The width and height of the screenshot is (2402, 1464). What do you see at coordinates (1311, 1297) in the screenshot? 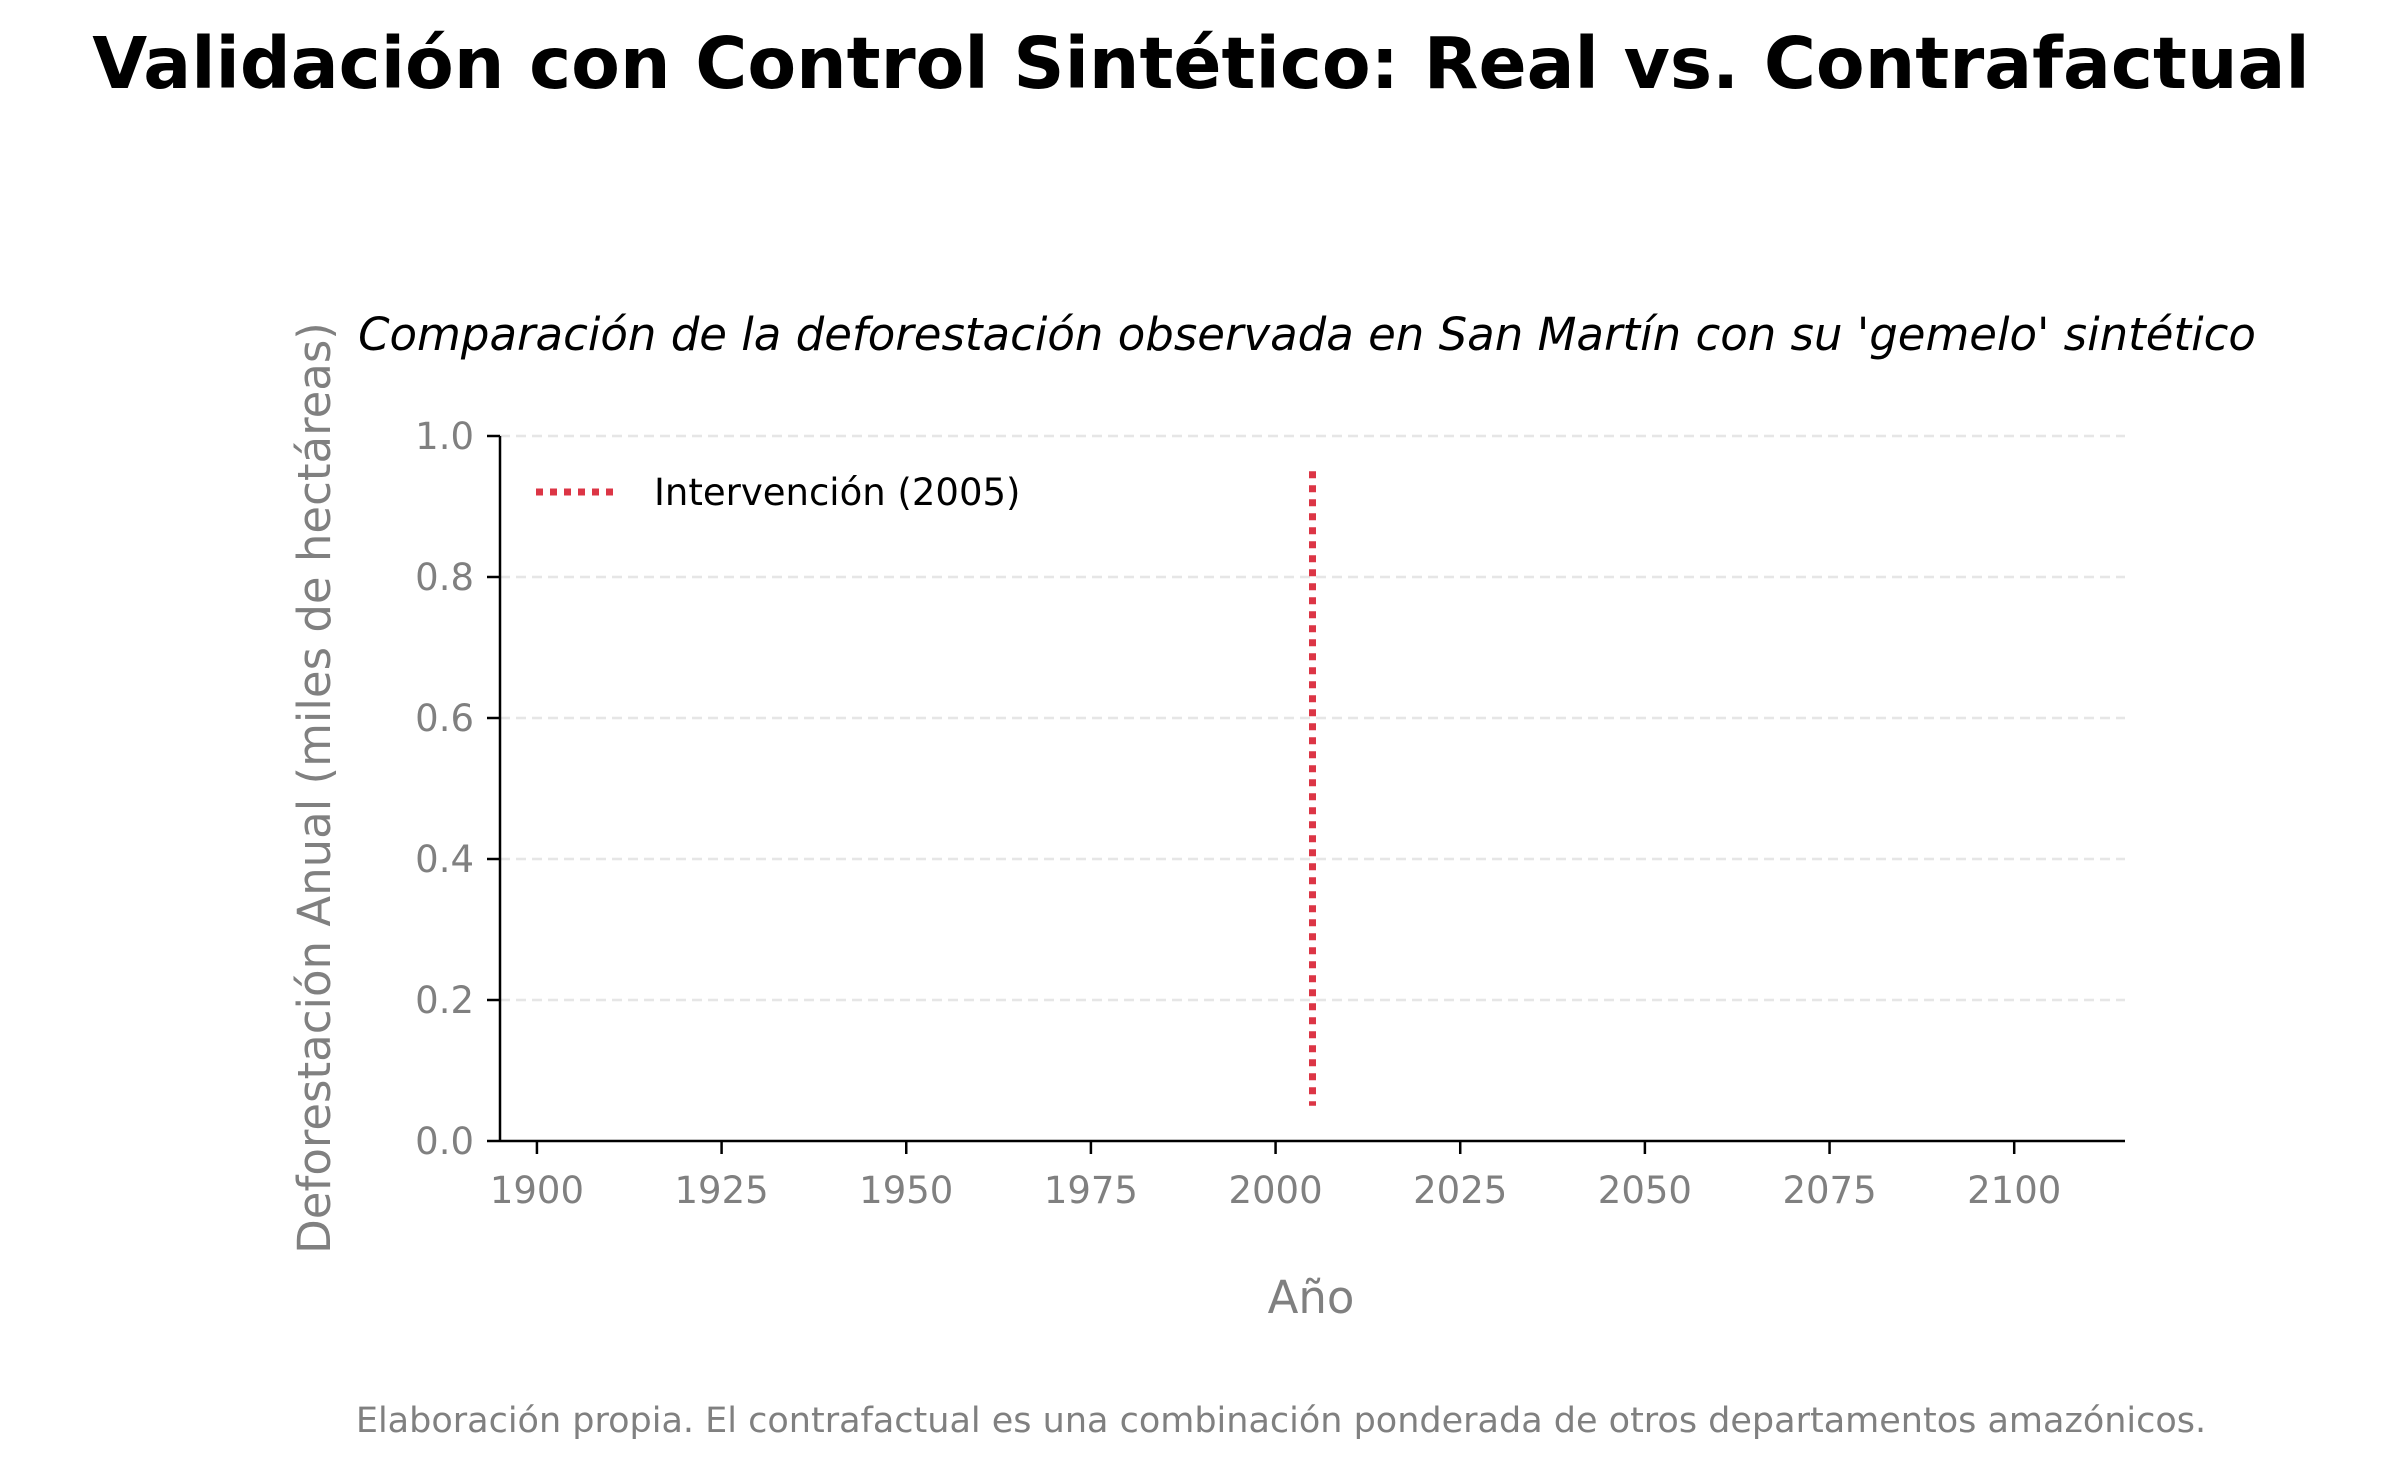
I see `x-axis-label: Año` at bounding box center [1311, 1297].